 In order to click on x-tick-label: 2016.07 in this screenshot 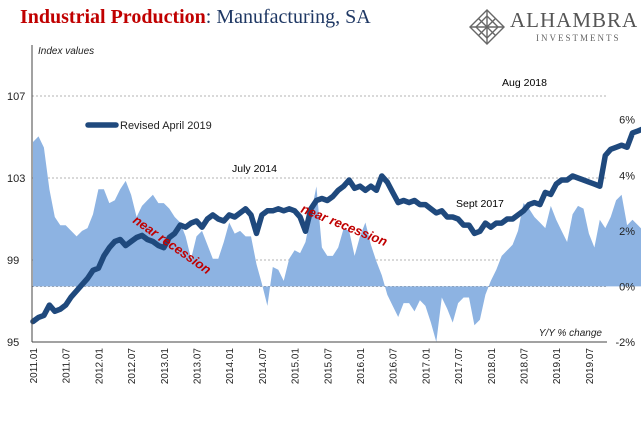, I will do `click(394, 366)`.